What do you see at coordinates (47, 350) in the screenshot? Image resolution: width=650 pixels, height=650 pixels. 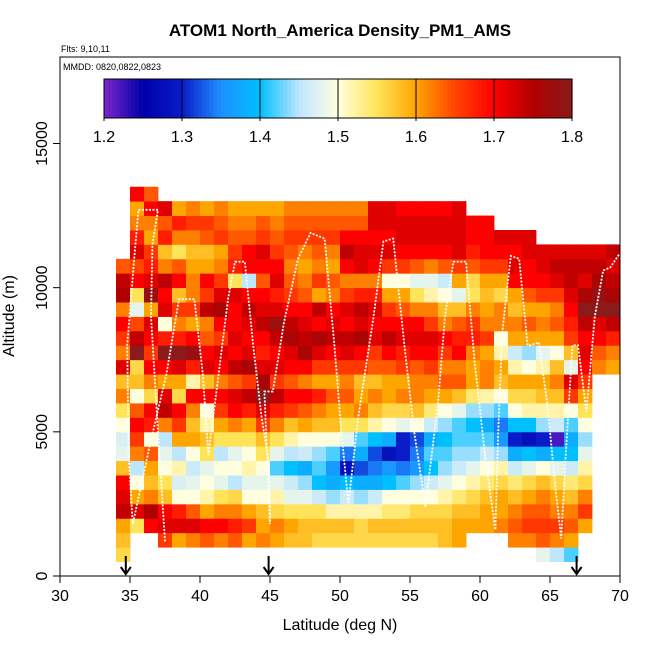 I see `y-axis: 0 5000 10000 15000` at bounding box center [47, 350].